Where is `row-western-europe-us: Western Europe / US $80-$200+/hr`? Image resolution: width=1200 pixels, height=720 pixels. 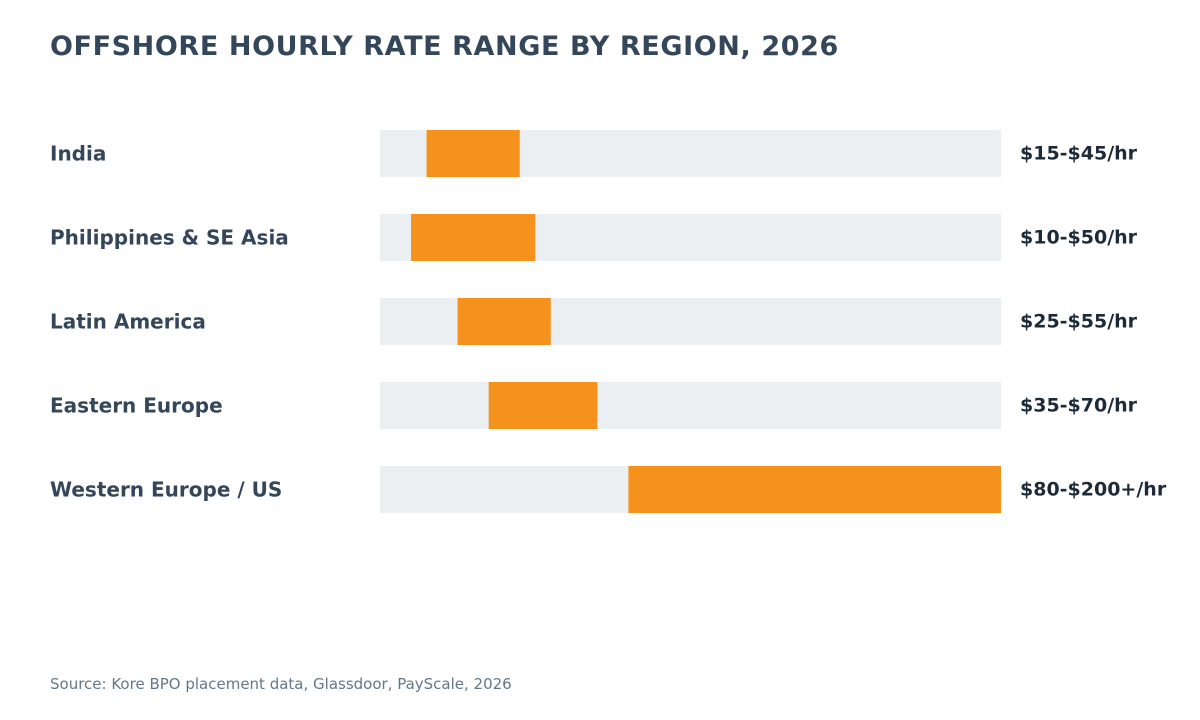 row-western-europe-us: Western Europe / US $80-$200+/hr is located at coordinates (608, 489).